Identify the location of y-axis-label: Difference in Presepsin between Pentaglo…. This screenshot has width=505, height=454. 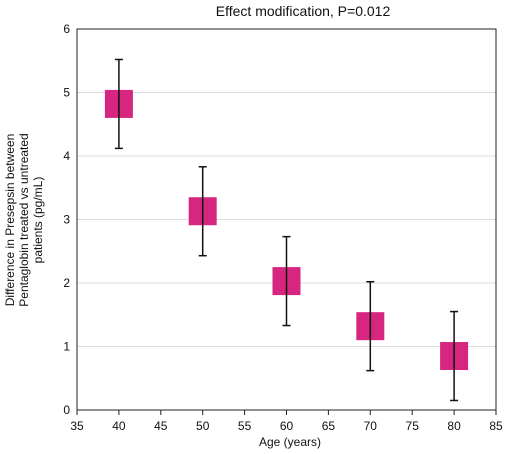
(24, 219).